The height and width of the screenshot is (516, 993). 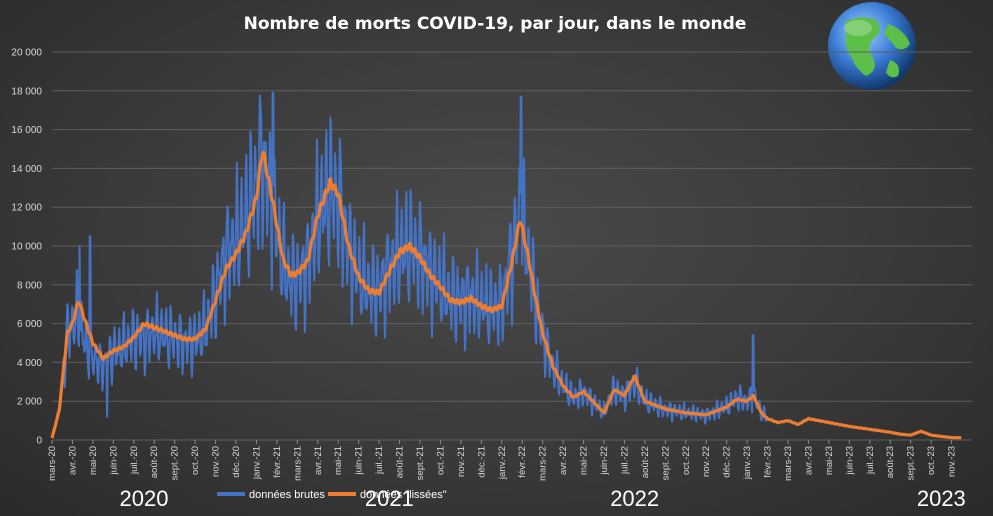 What do you see at coordinates (952, 461) in the screenshot?
I see `x-tick-label: nov.-23` at bounding box center [952, 461].